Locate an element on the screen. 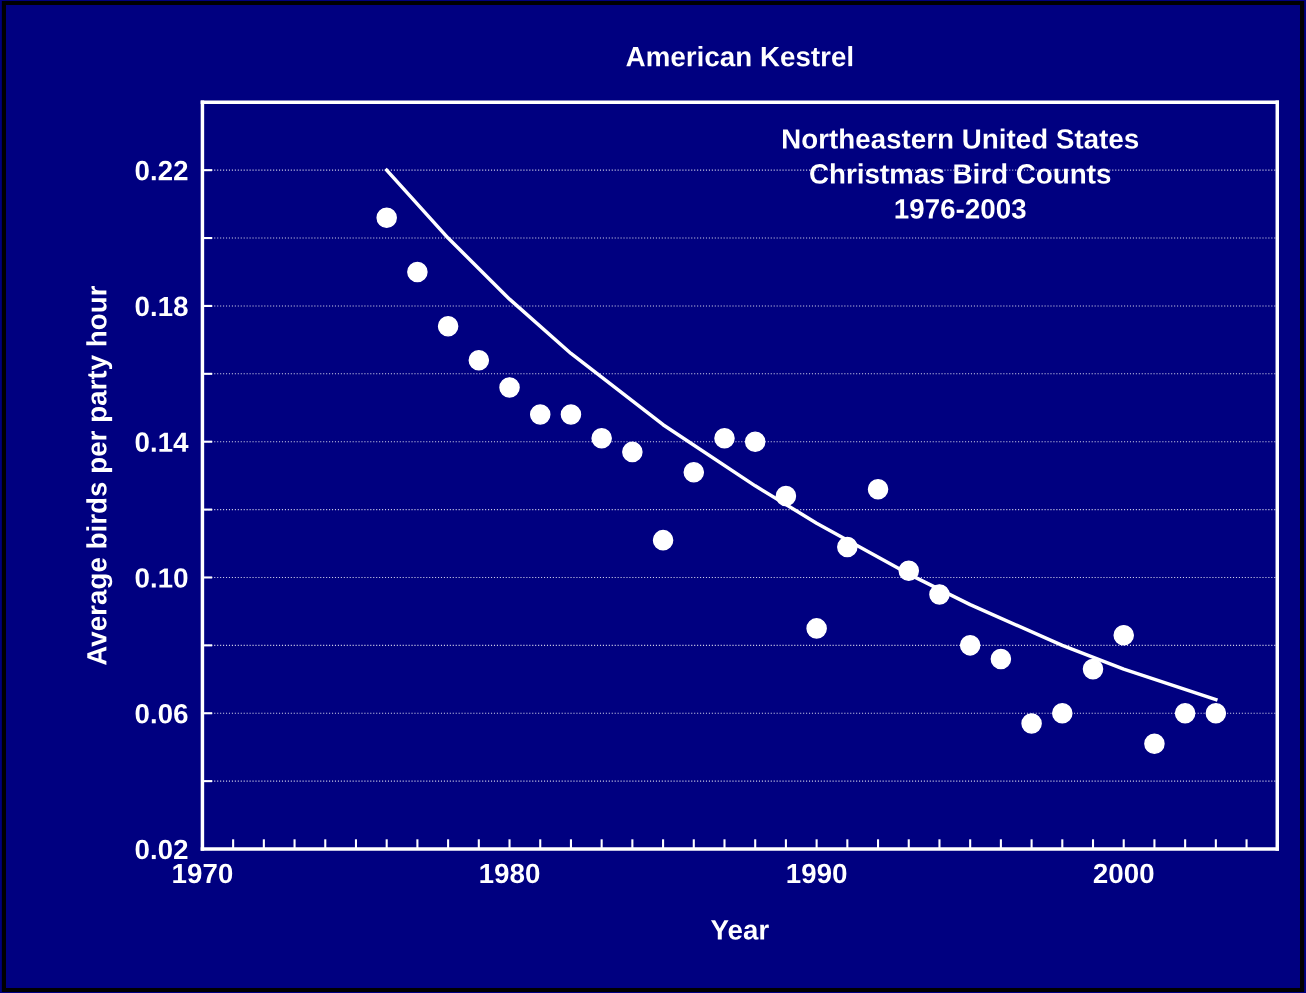 This screenshot has height=993, width=1306. annotation: Northeastern United States Christmas Bird Counts 1976-2003 is located at coordinates (961, 173).